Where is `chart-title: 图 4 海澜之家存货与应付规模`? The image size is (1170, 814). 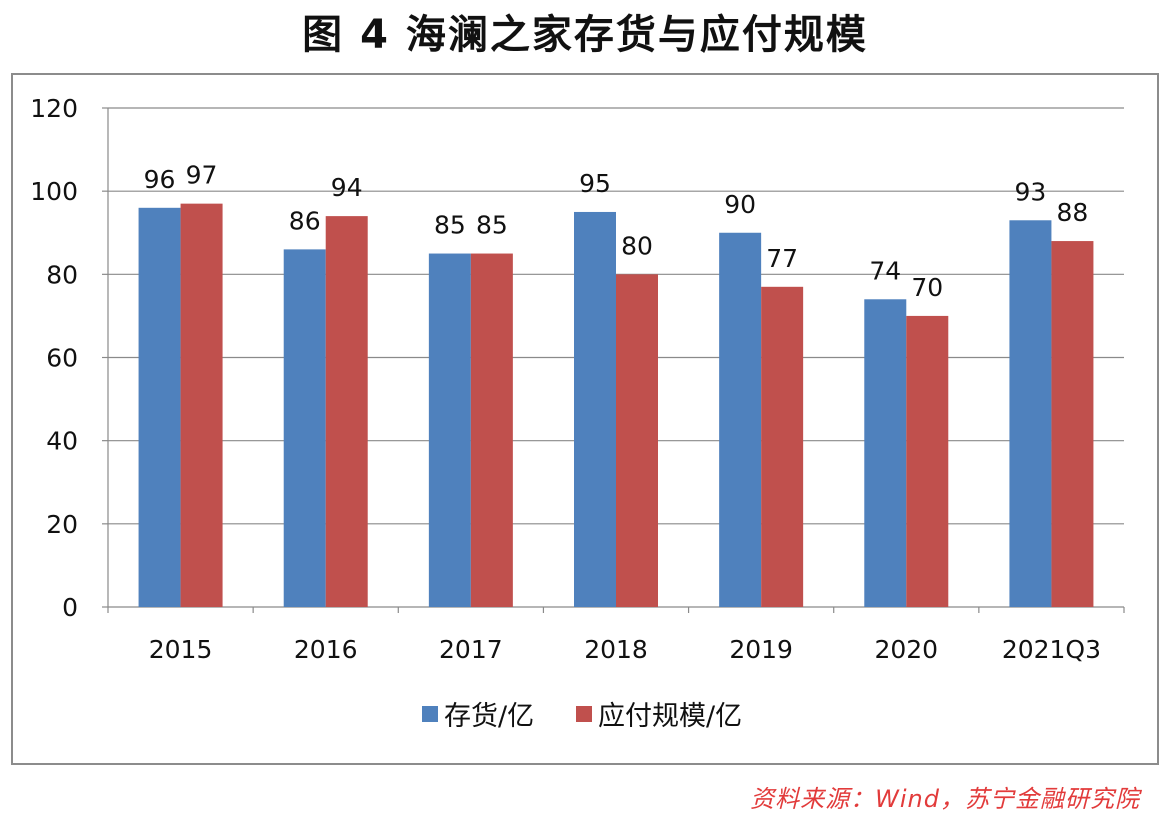
chart-title: 图 4 海澜之家存货与应付规模 is located at coordinates (585, 35).